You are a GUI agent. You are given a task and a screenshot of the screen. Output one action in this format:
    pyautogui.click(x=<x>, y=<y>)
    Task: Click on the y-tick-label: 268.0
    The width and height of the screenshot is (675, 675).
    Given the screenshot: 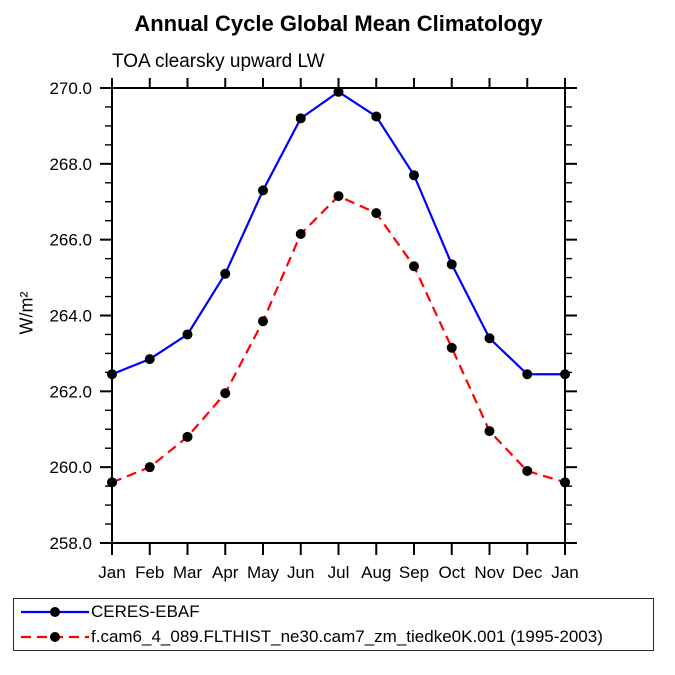 What is the action you would take?
    pyautogui.click(x=70, y=164)
    